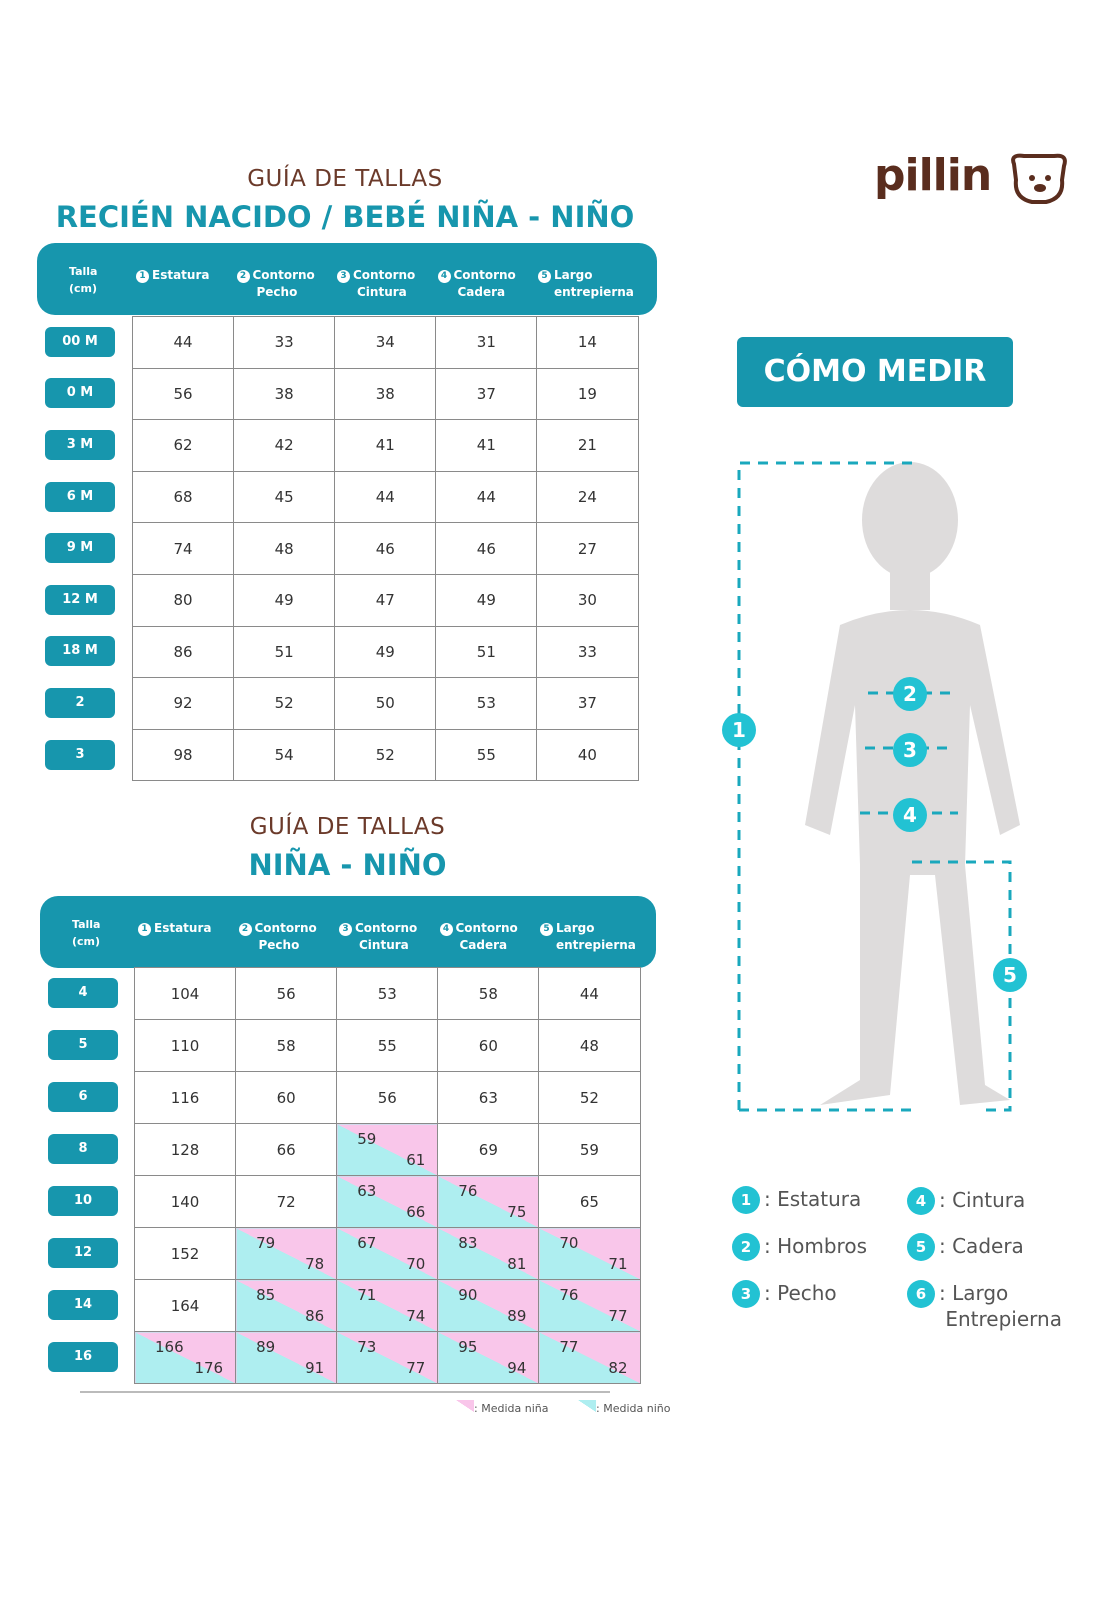  Describe the element at coordinates (589, 1253) in the screenshot. I see `split-cell: 70 71` at that location.